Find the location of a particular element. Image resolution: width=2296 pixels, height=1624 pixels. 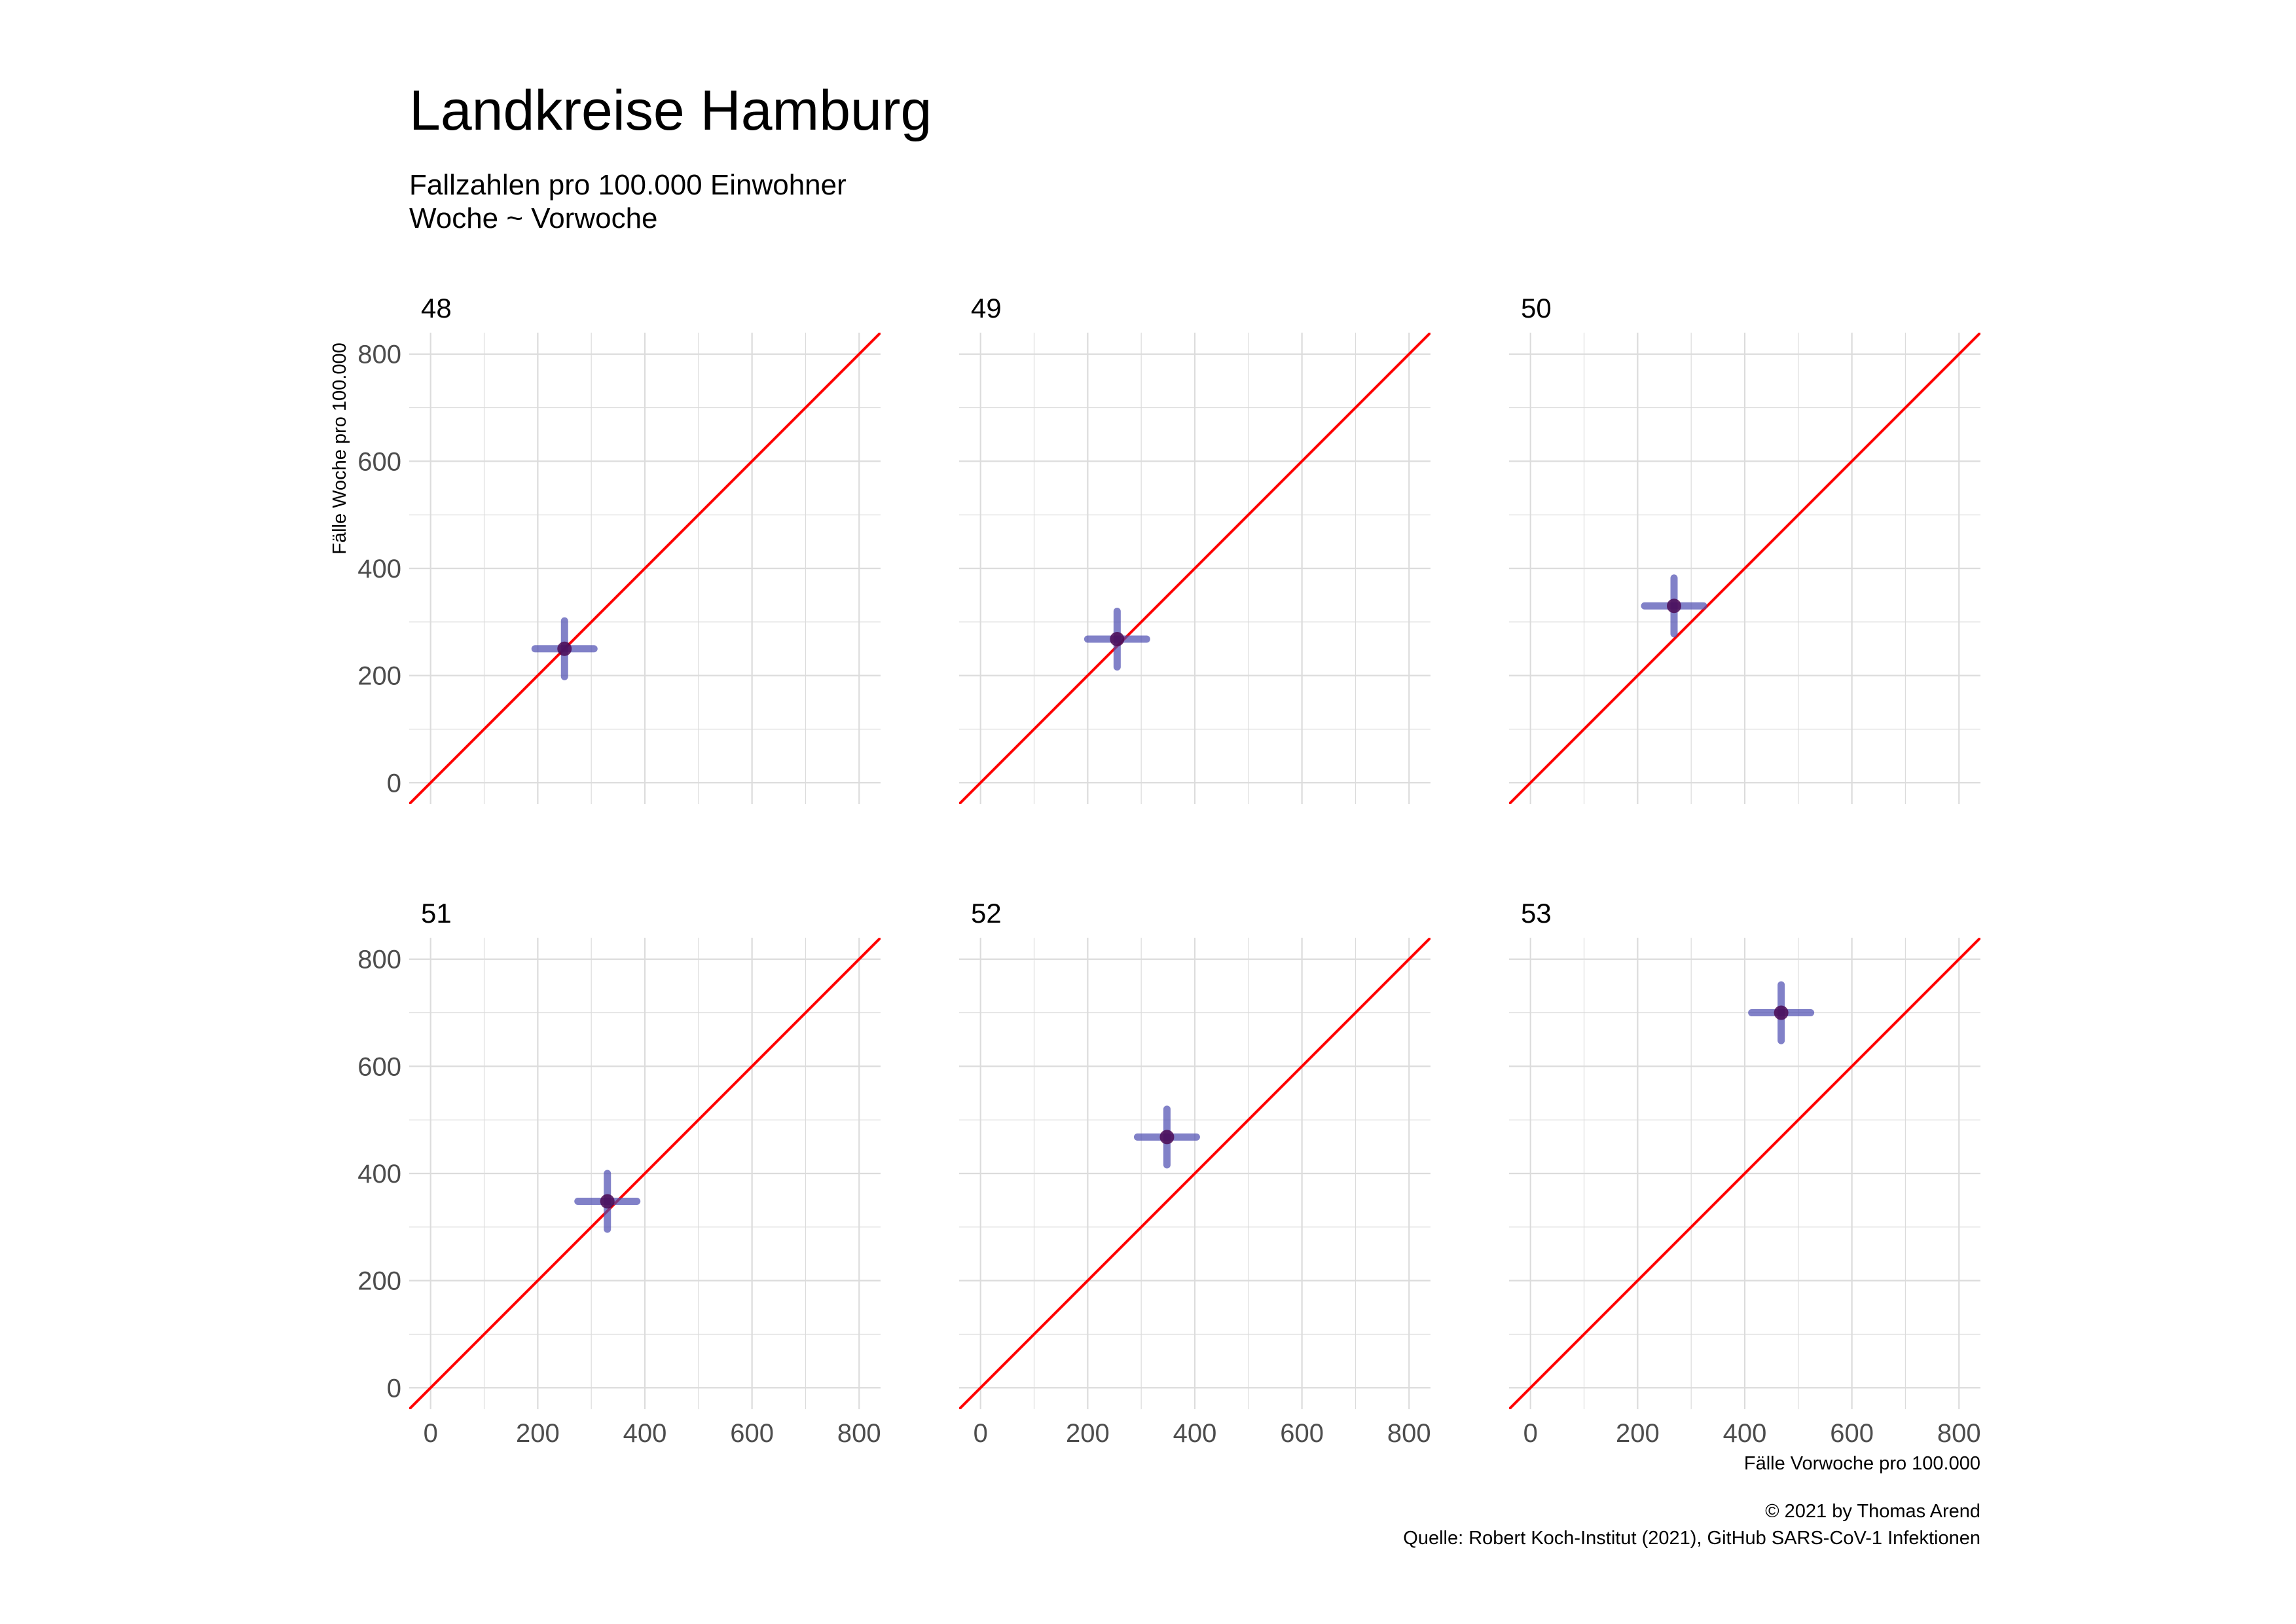

chart-subtitle-line-2: Woche ~ Vorwoche is located at coordinates (533, 218).